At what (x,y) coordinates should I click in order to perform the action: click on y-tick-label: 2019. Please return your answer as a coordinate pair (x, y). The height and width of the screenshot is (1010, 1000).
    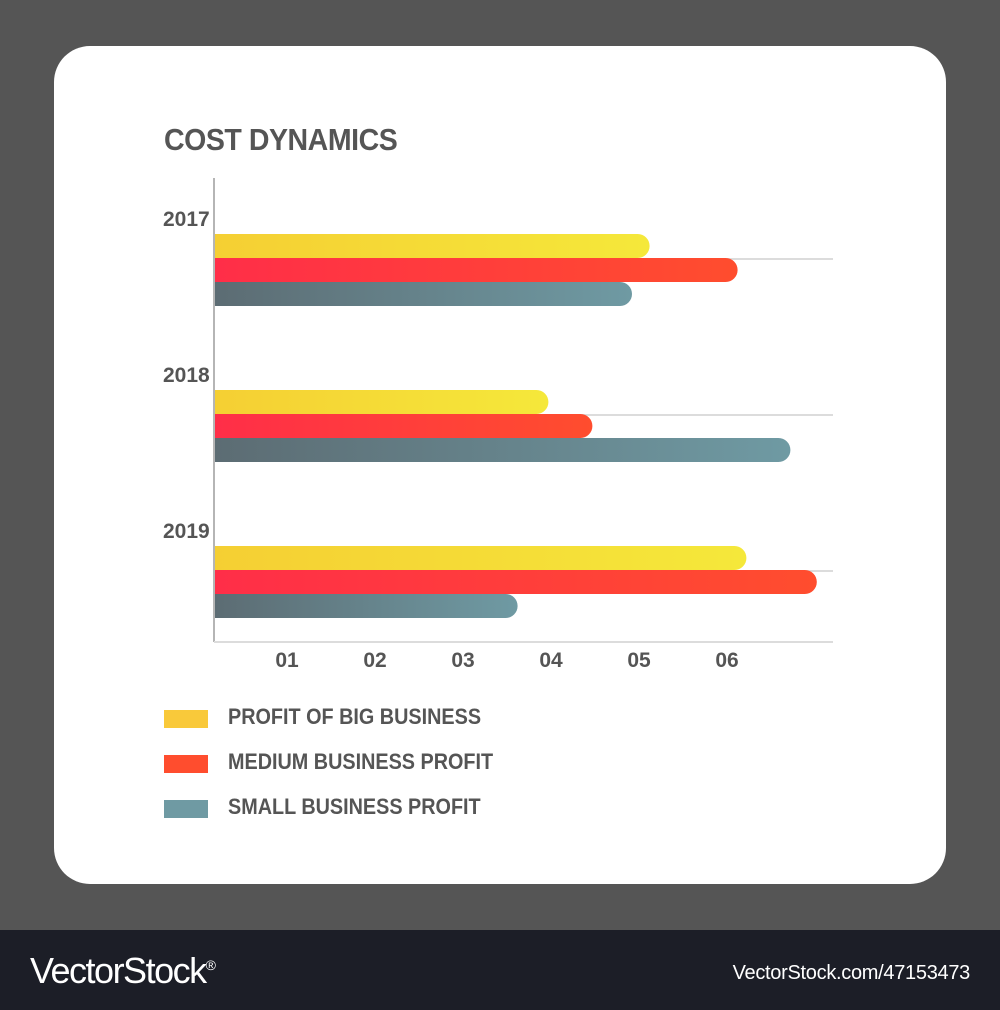
    Looking at the image, I should click on (186, 531).